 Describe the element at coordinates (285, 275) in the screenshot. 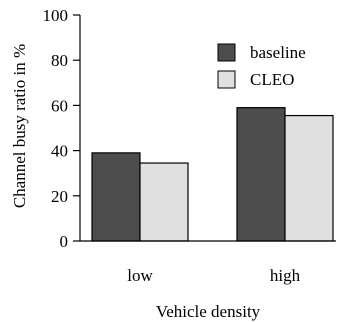

I see `category-label-high: high` at that location.